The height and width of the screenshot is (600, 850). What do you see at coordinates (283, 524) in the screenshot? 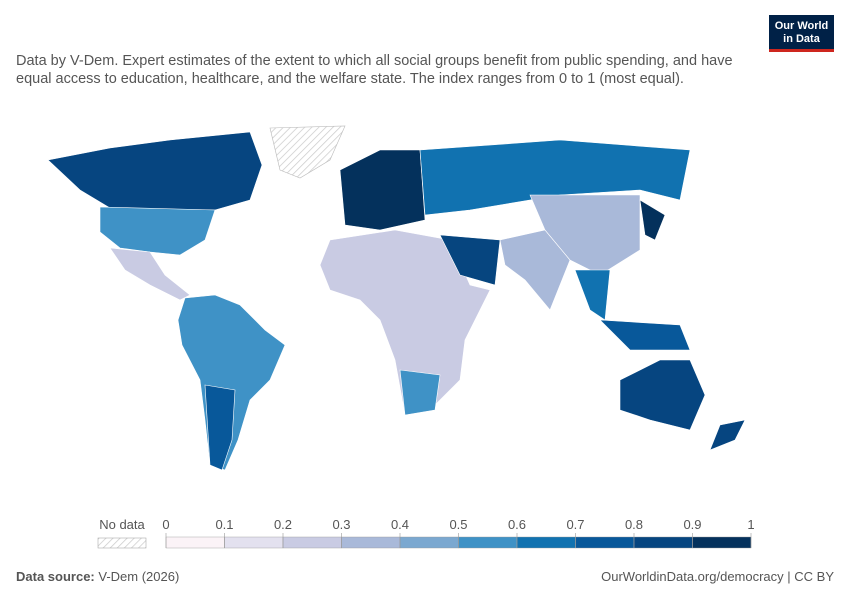
I see `legend-tick-label: 0.2` at bounding box center [283, 524].